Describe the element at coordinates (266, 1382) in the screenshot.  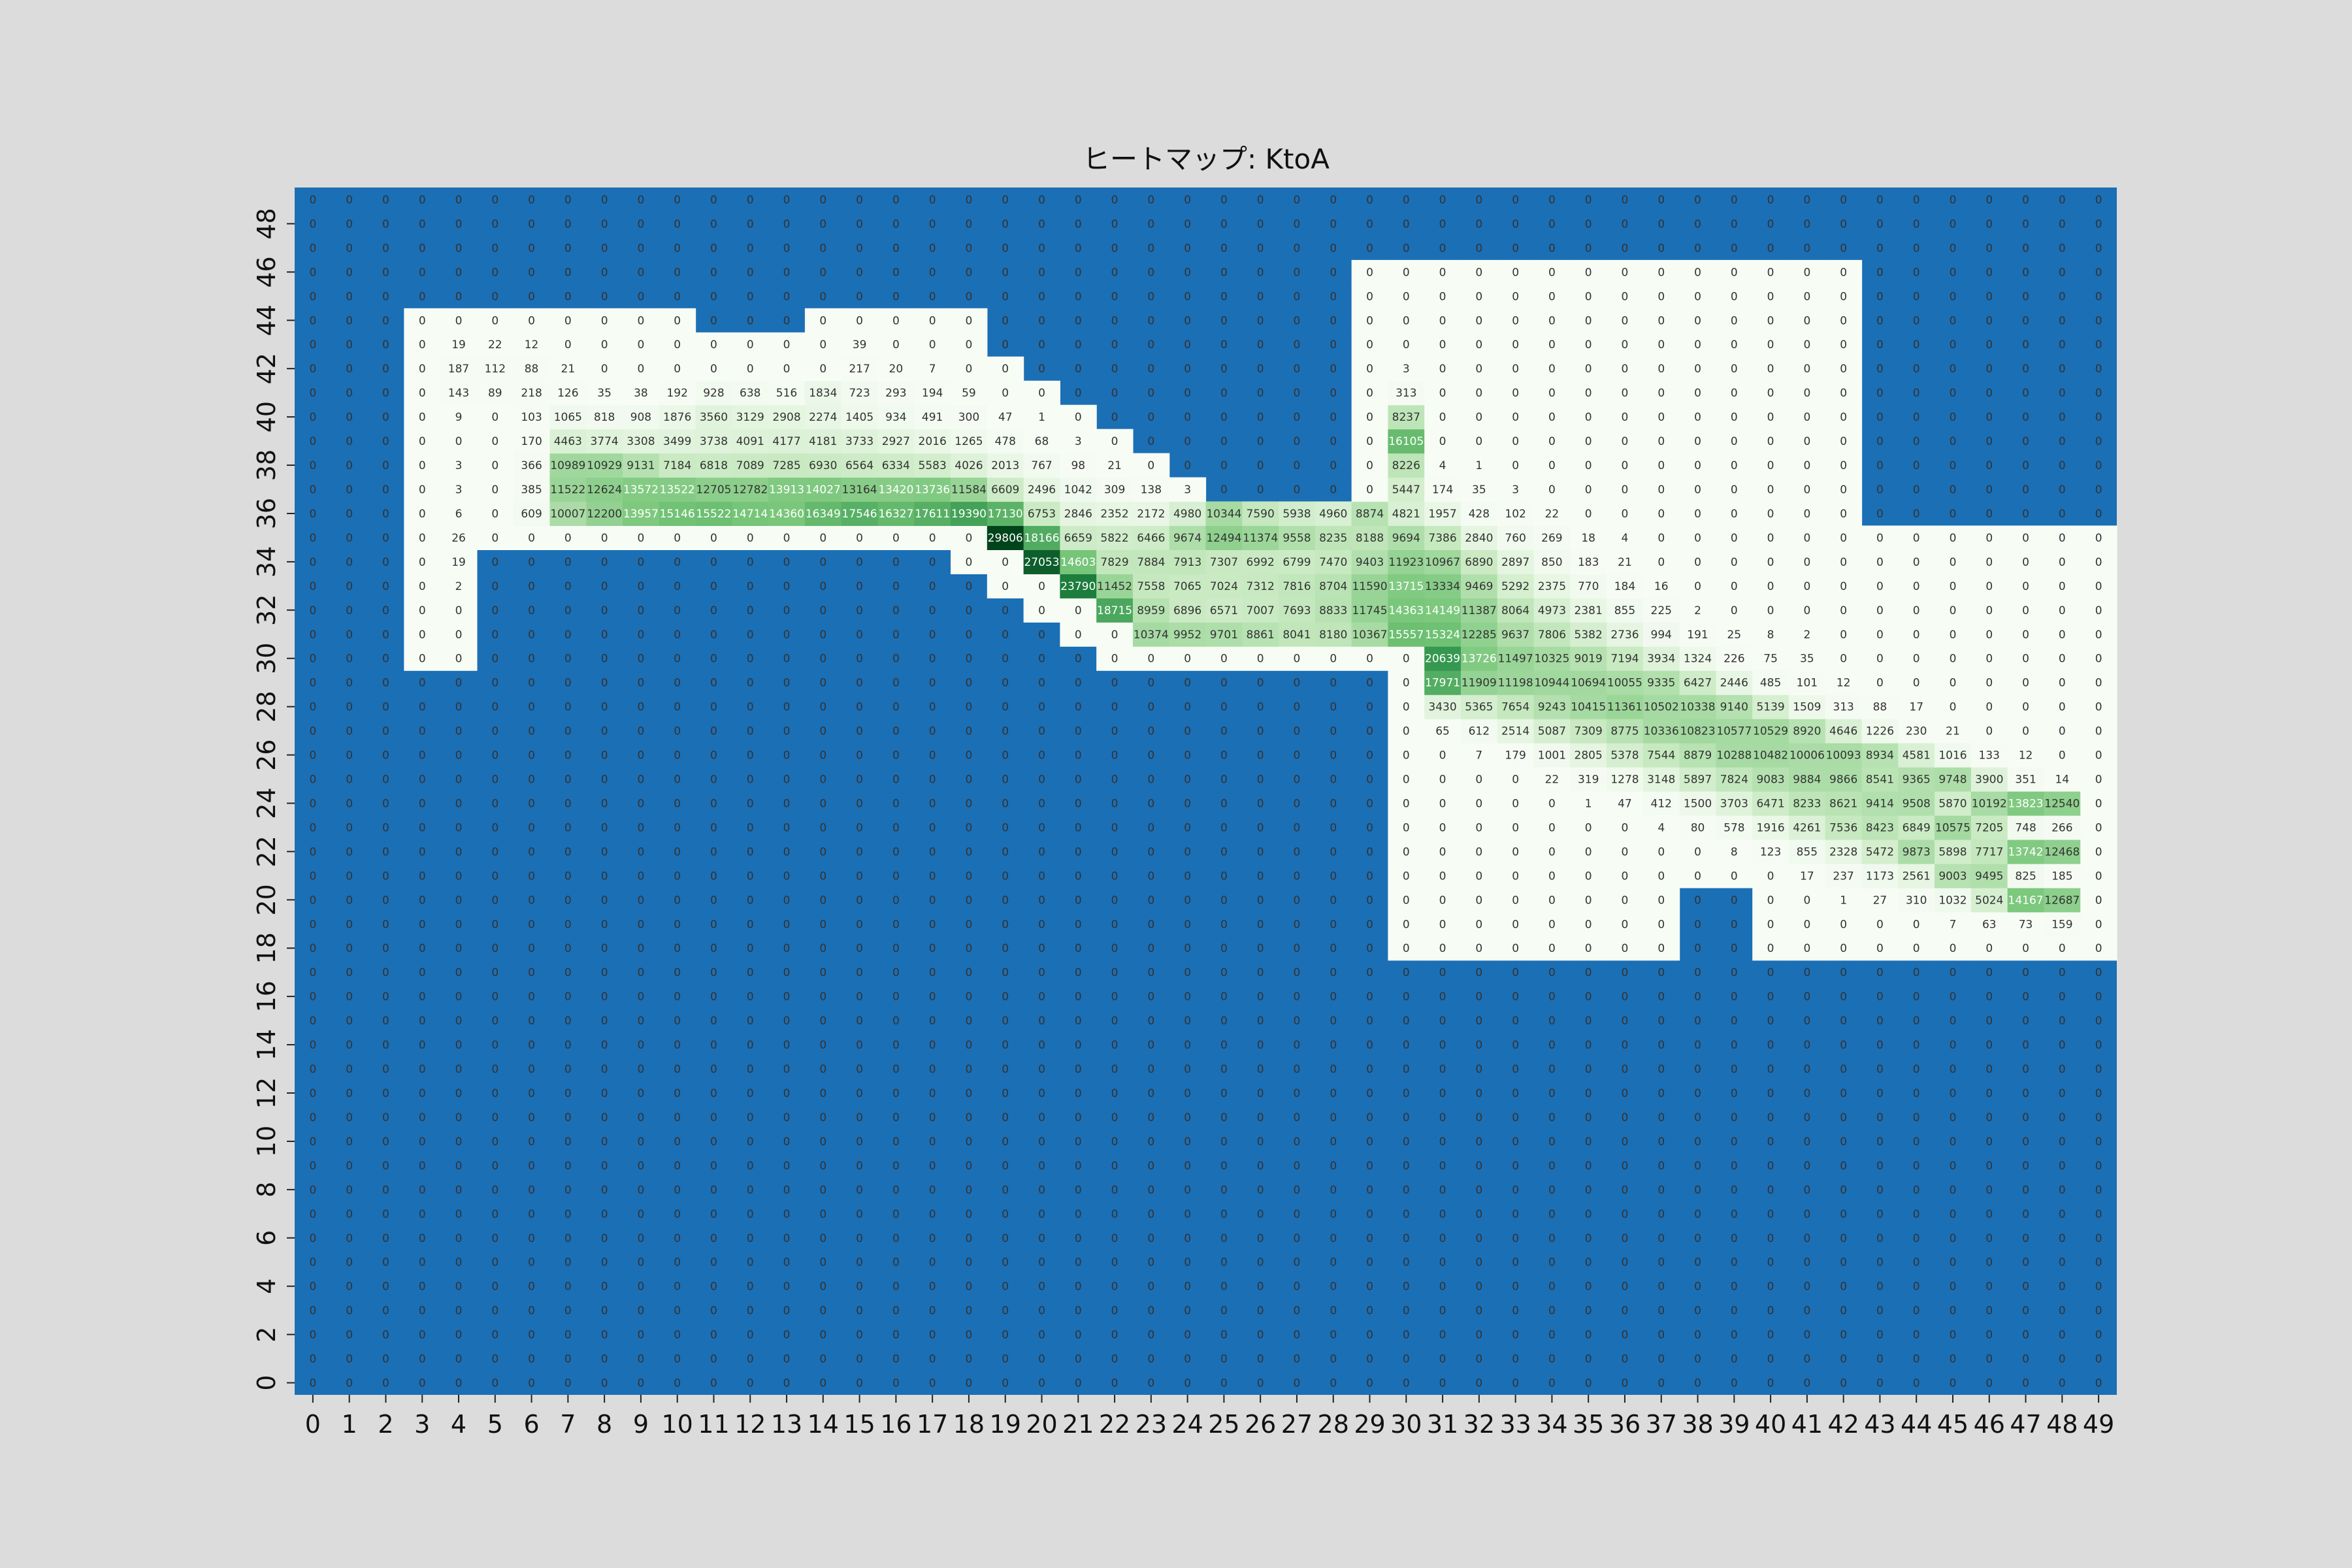
I see `y-tick-label: 0` at that location.